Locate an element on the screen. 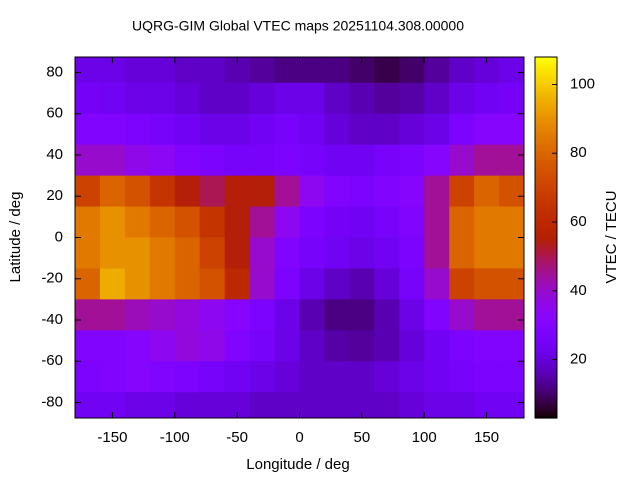 This screenshot has width=640, height=485. colorbar-label: VTEC / TECU is located at coordinates (611, 236).